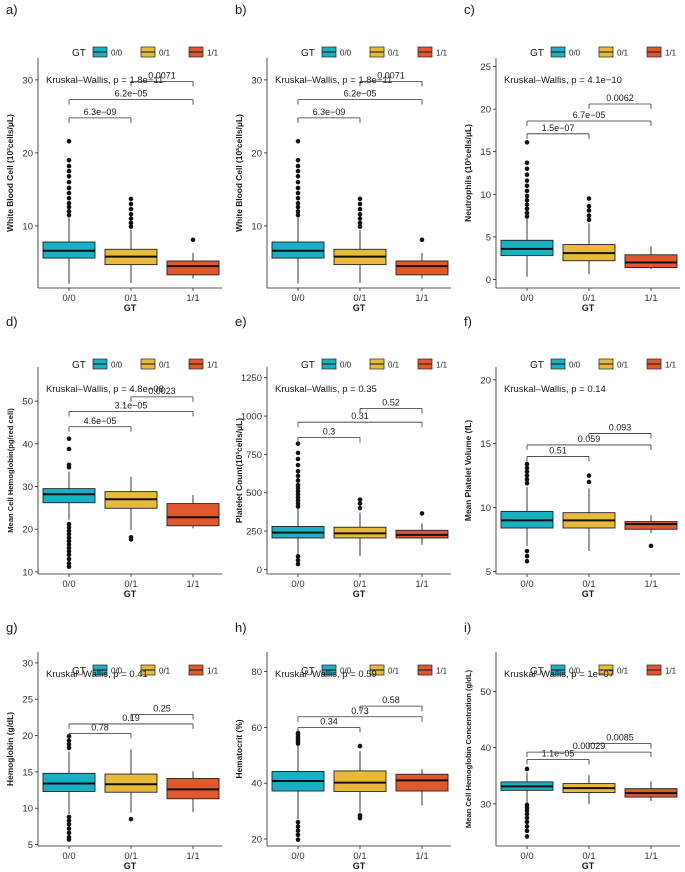 Image resolution: width=685 pixels, height=872 pixels. I want to click on comparison-bracket: 0.0071, so click(391, 78).